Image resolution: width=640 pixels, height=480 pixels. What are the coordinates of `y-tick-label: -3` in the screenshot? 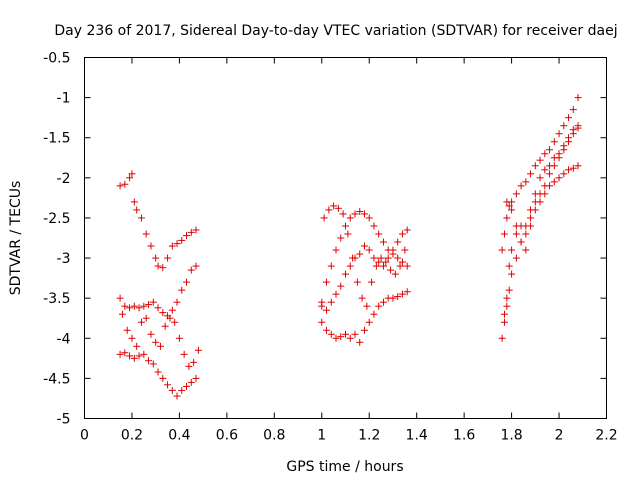 It's located at (64, 259).